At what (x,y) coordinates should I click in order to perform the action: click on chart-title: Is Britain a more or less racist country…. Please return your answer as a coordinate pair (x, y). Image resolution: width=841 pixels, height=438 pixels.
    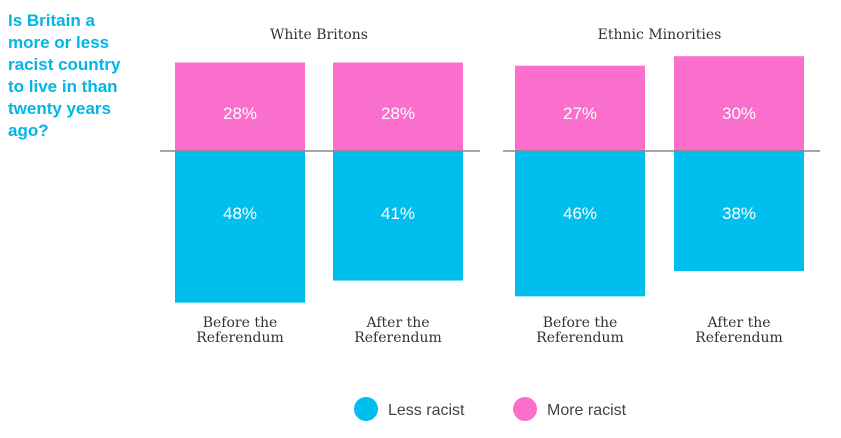
    Looking at the image, I should click on (64, 75).